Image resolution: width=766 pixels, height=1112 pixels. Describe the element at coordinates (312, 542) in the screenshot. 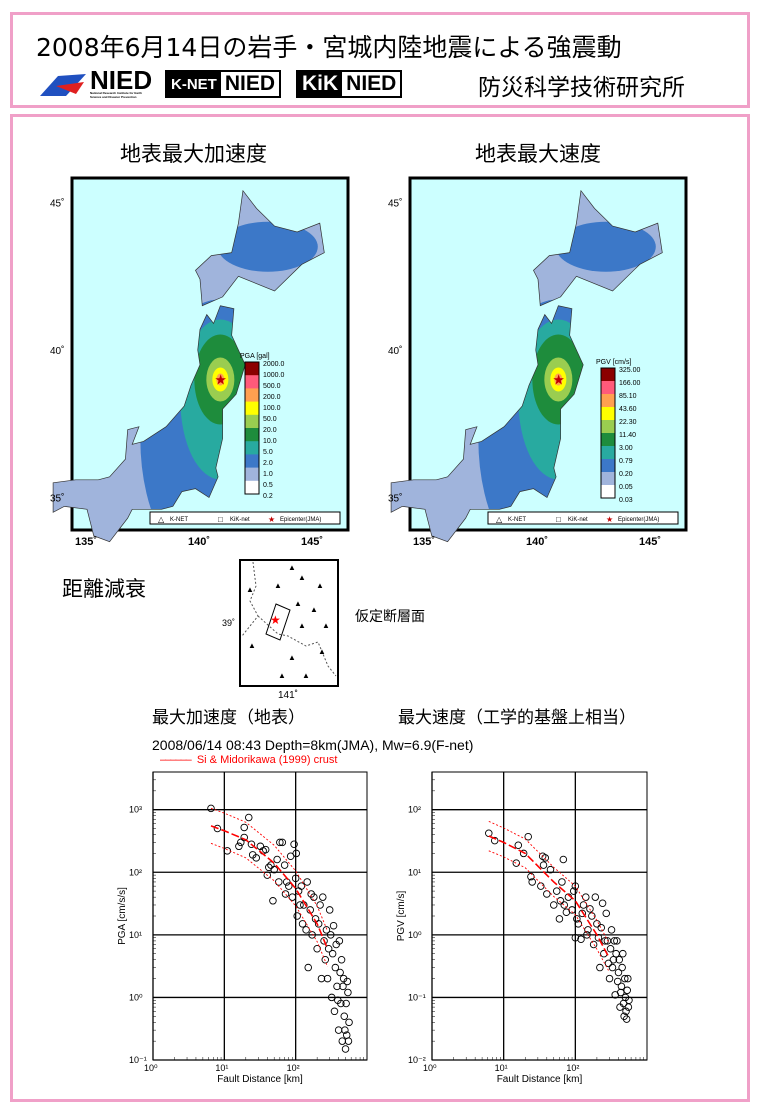

I see `lon-label: 145˚` at that location.